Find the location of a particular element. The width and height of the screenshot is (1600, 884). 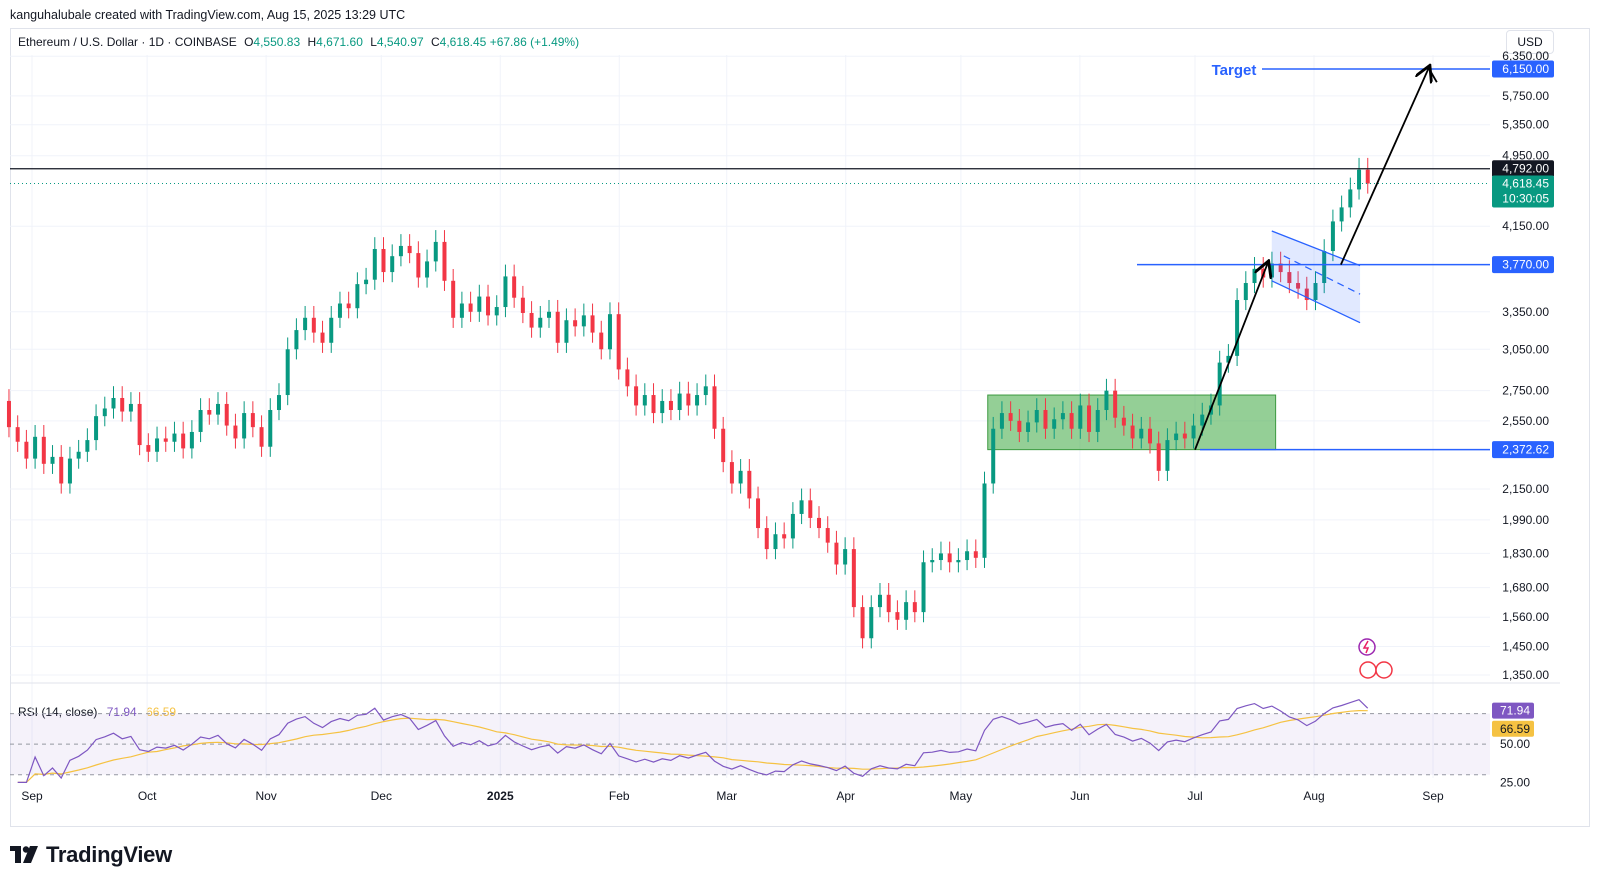

time-tick-label: Mar is located at coordinates (726, 796).